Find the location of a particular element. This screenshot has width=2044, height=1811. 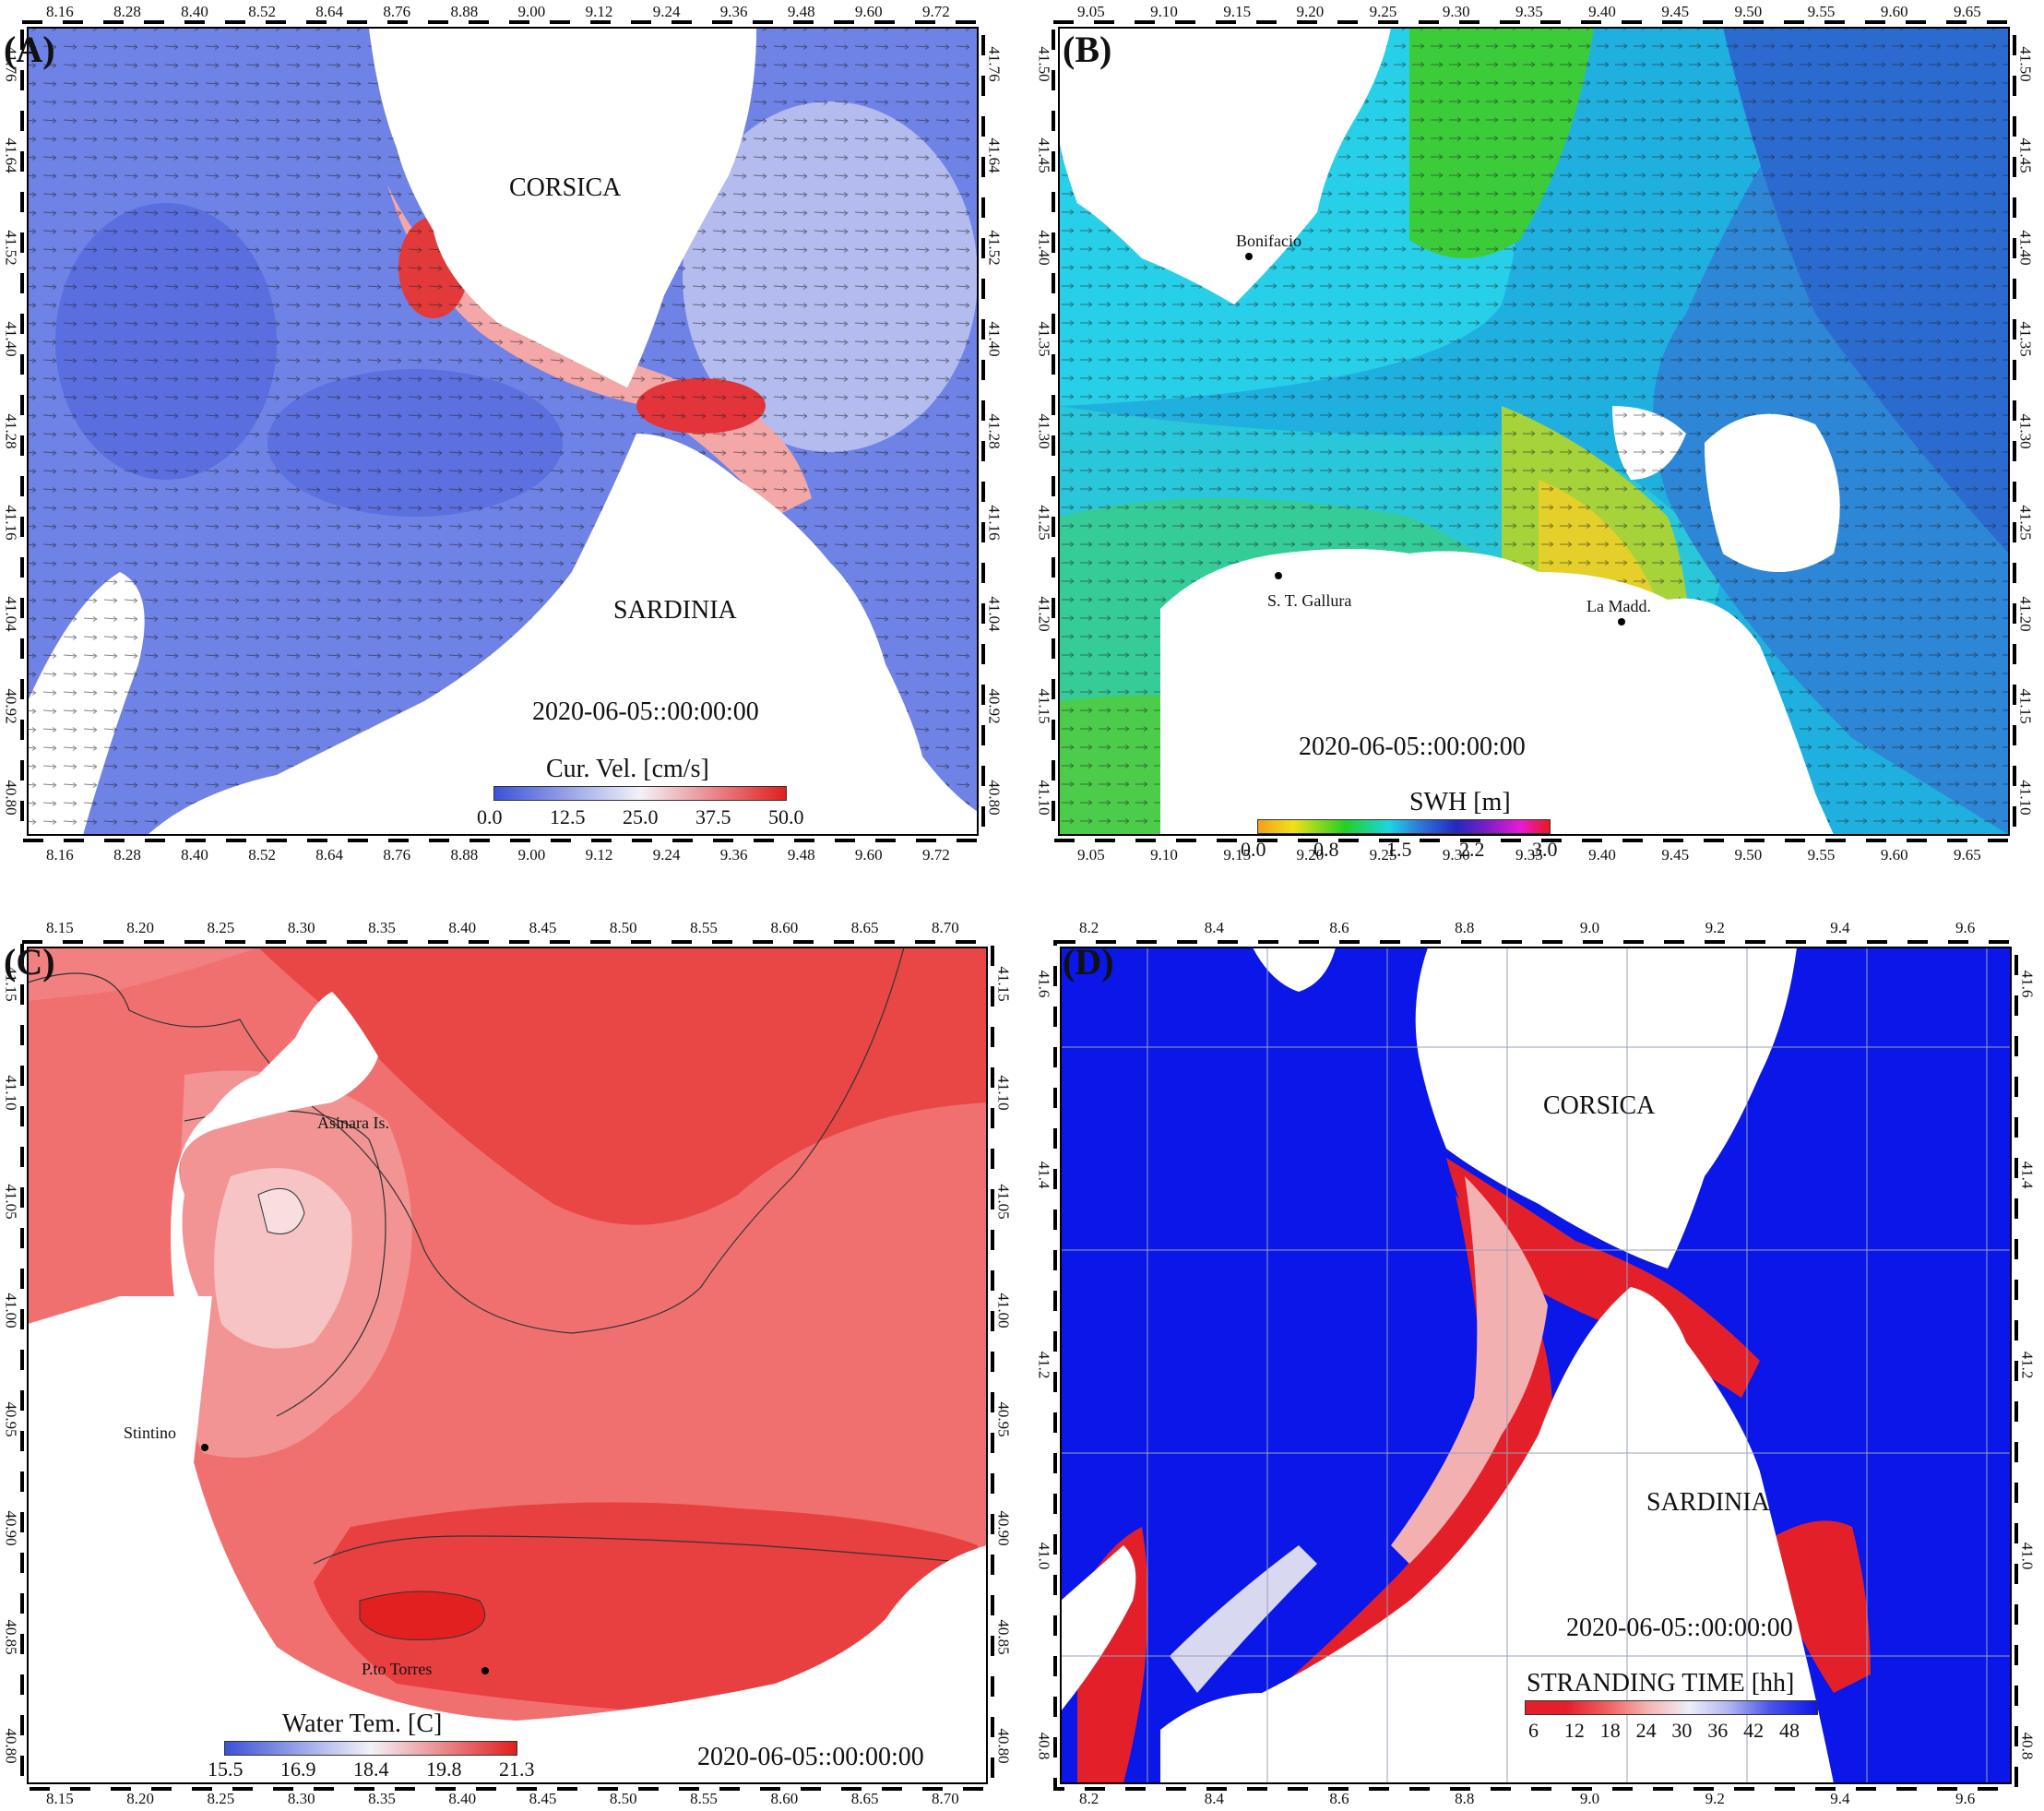

bottom-tick-label: 8.25 is located at coordinates (221, 1798).